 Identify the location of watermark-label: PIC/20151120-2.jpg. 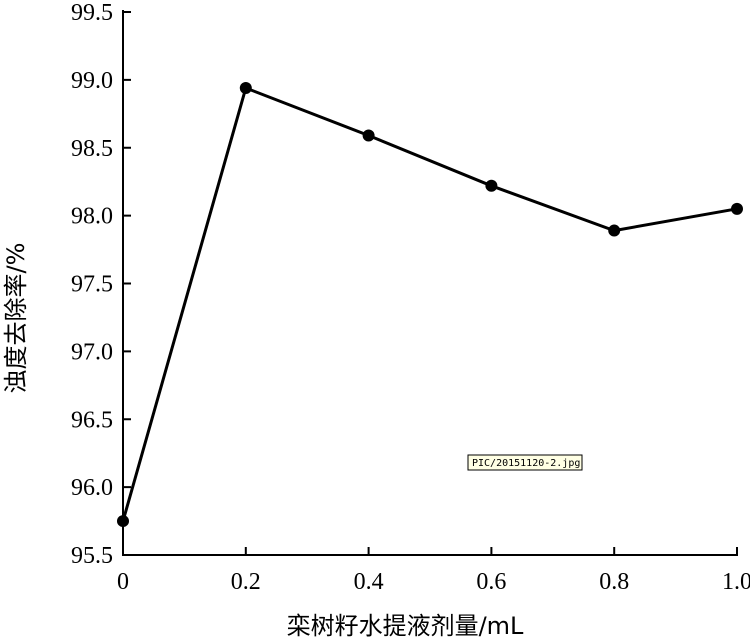
(525, 462).